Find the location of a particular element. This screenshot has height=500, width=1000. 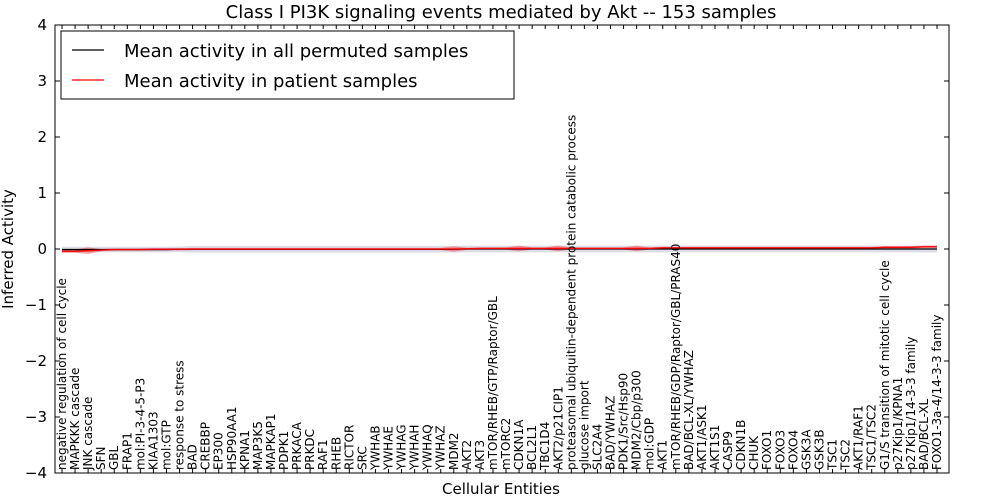

x-tick-label: MDM2/Cbp/p300 is located at coordinates (637, 420).